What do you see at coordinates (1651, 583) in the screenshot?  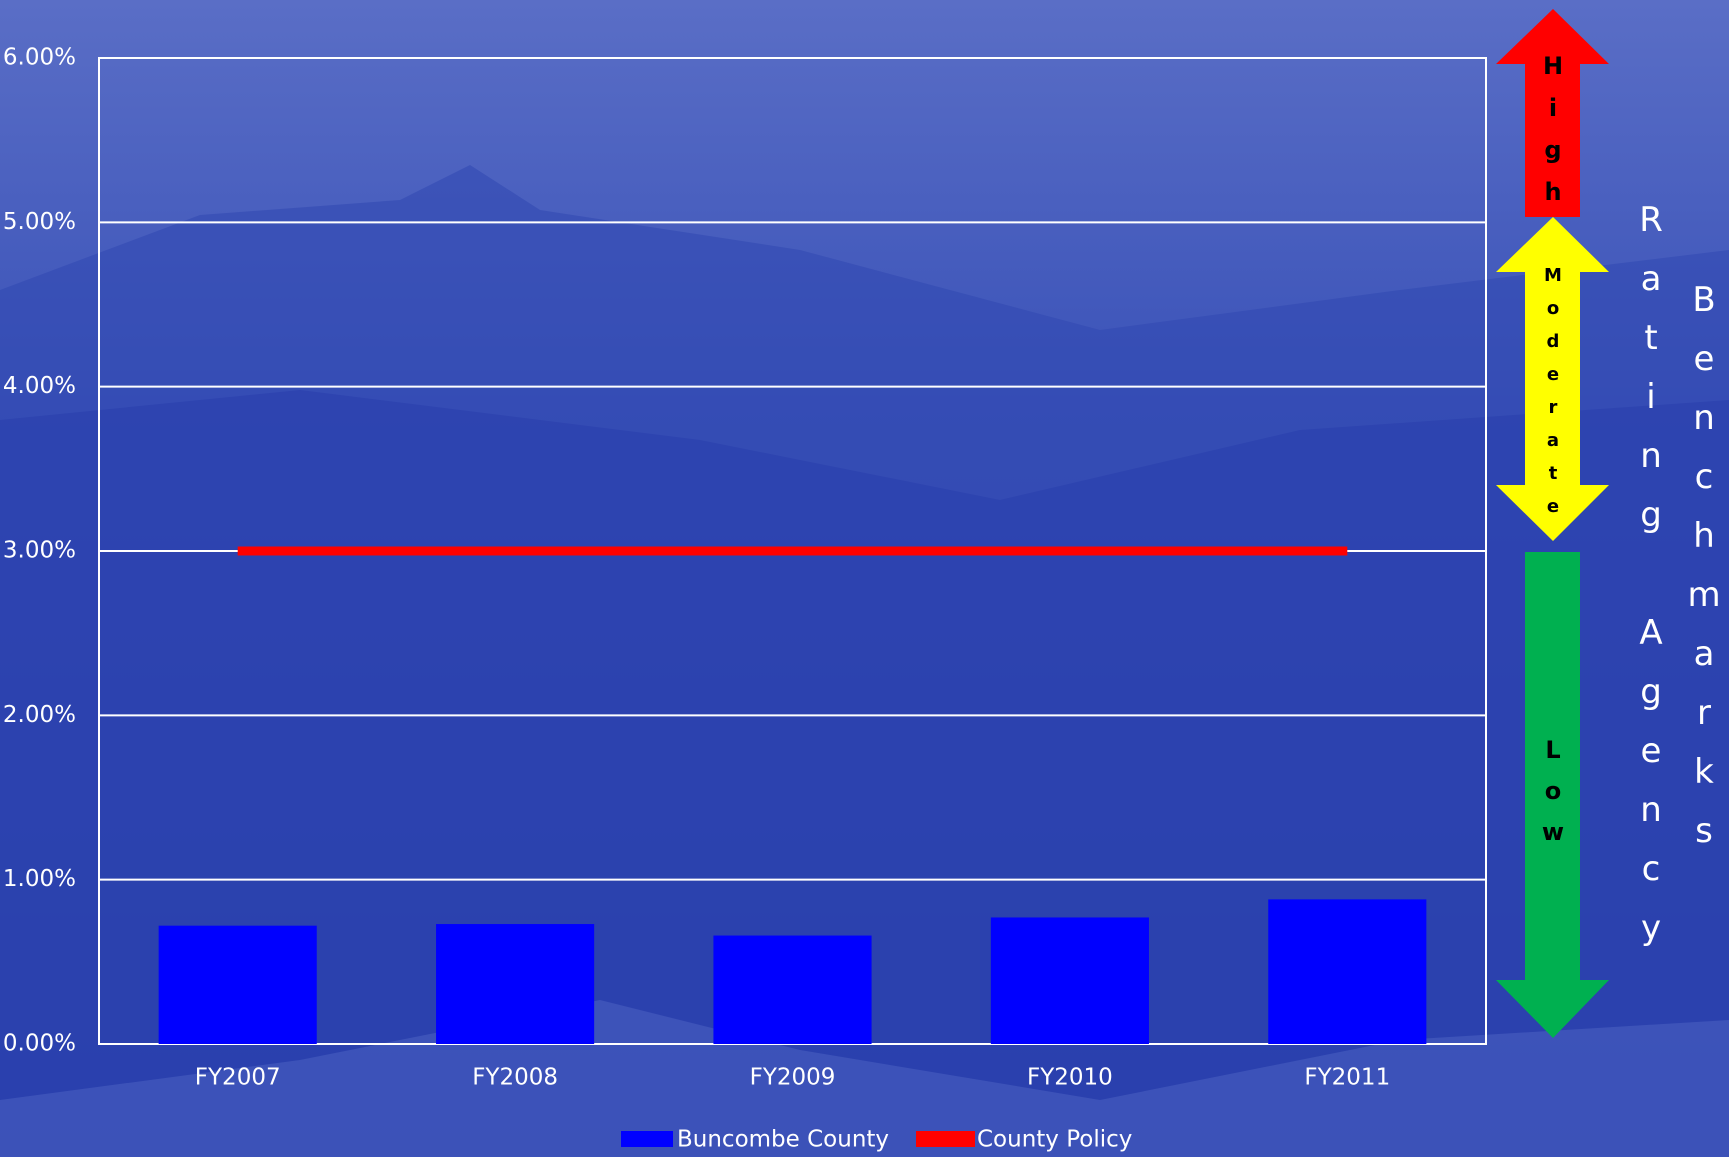 I see `rating-agency-label: Rating Agency` at bounding box center [1651, 583].